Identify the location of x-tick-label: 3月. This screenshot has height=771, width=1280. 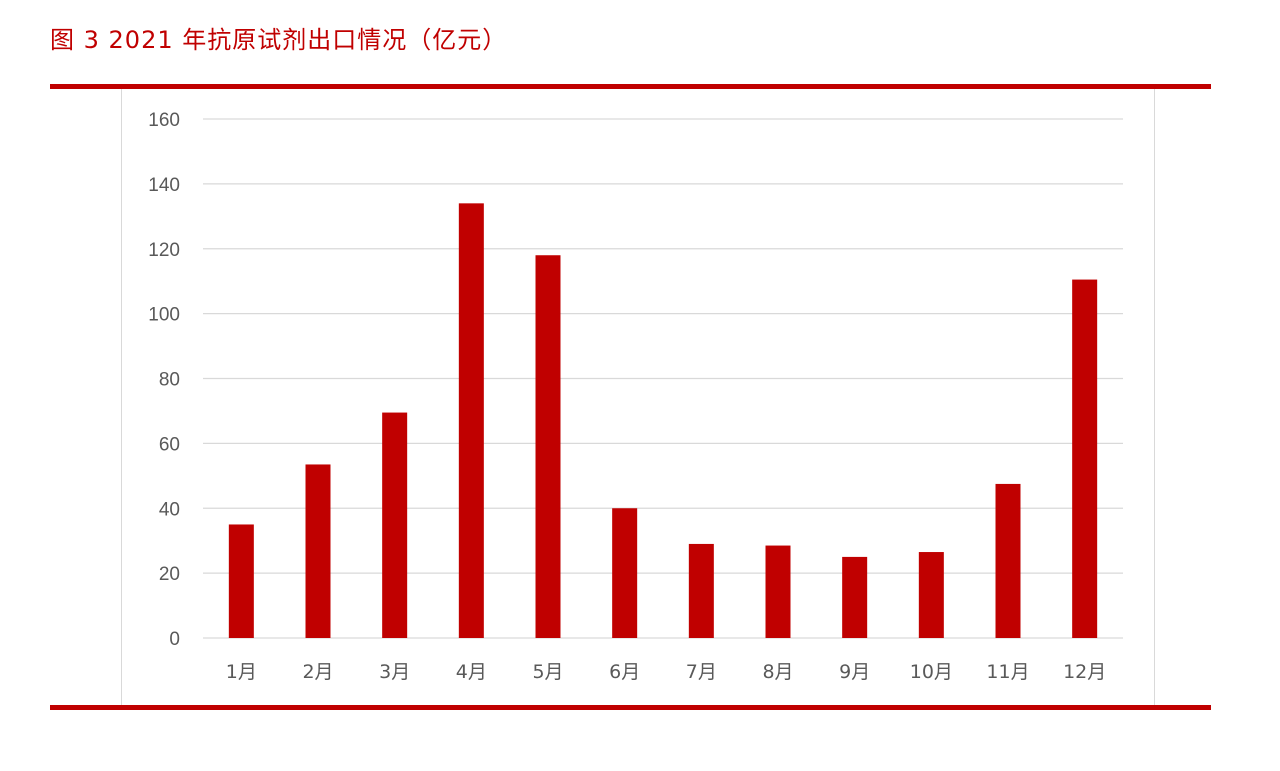
(394, 672).